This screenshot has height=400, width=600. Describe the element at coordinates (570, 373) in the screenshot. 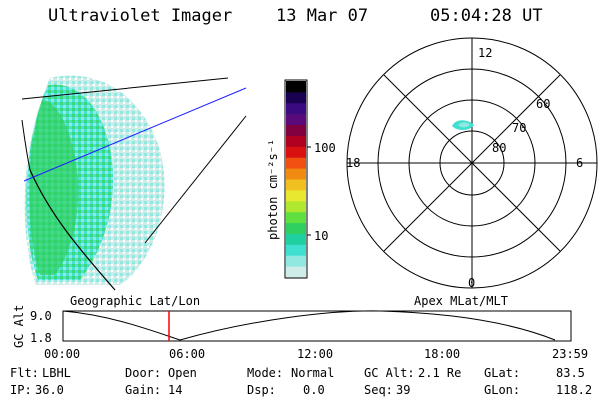

I see `glat-value: 83.5` at that location.